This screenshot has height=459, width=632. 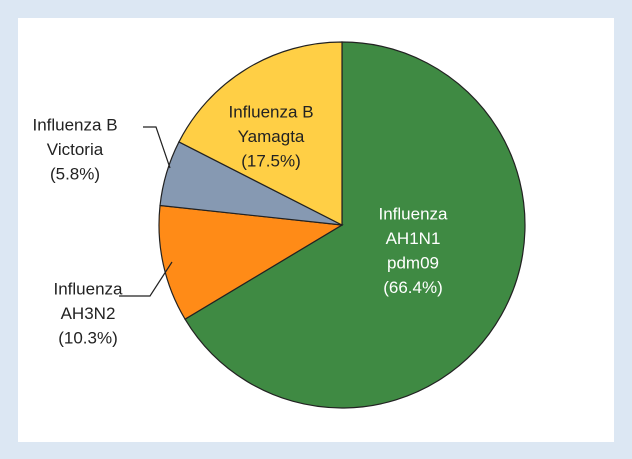 I want to click on value-label: (10.3%), so click(x=88, y=337).